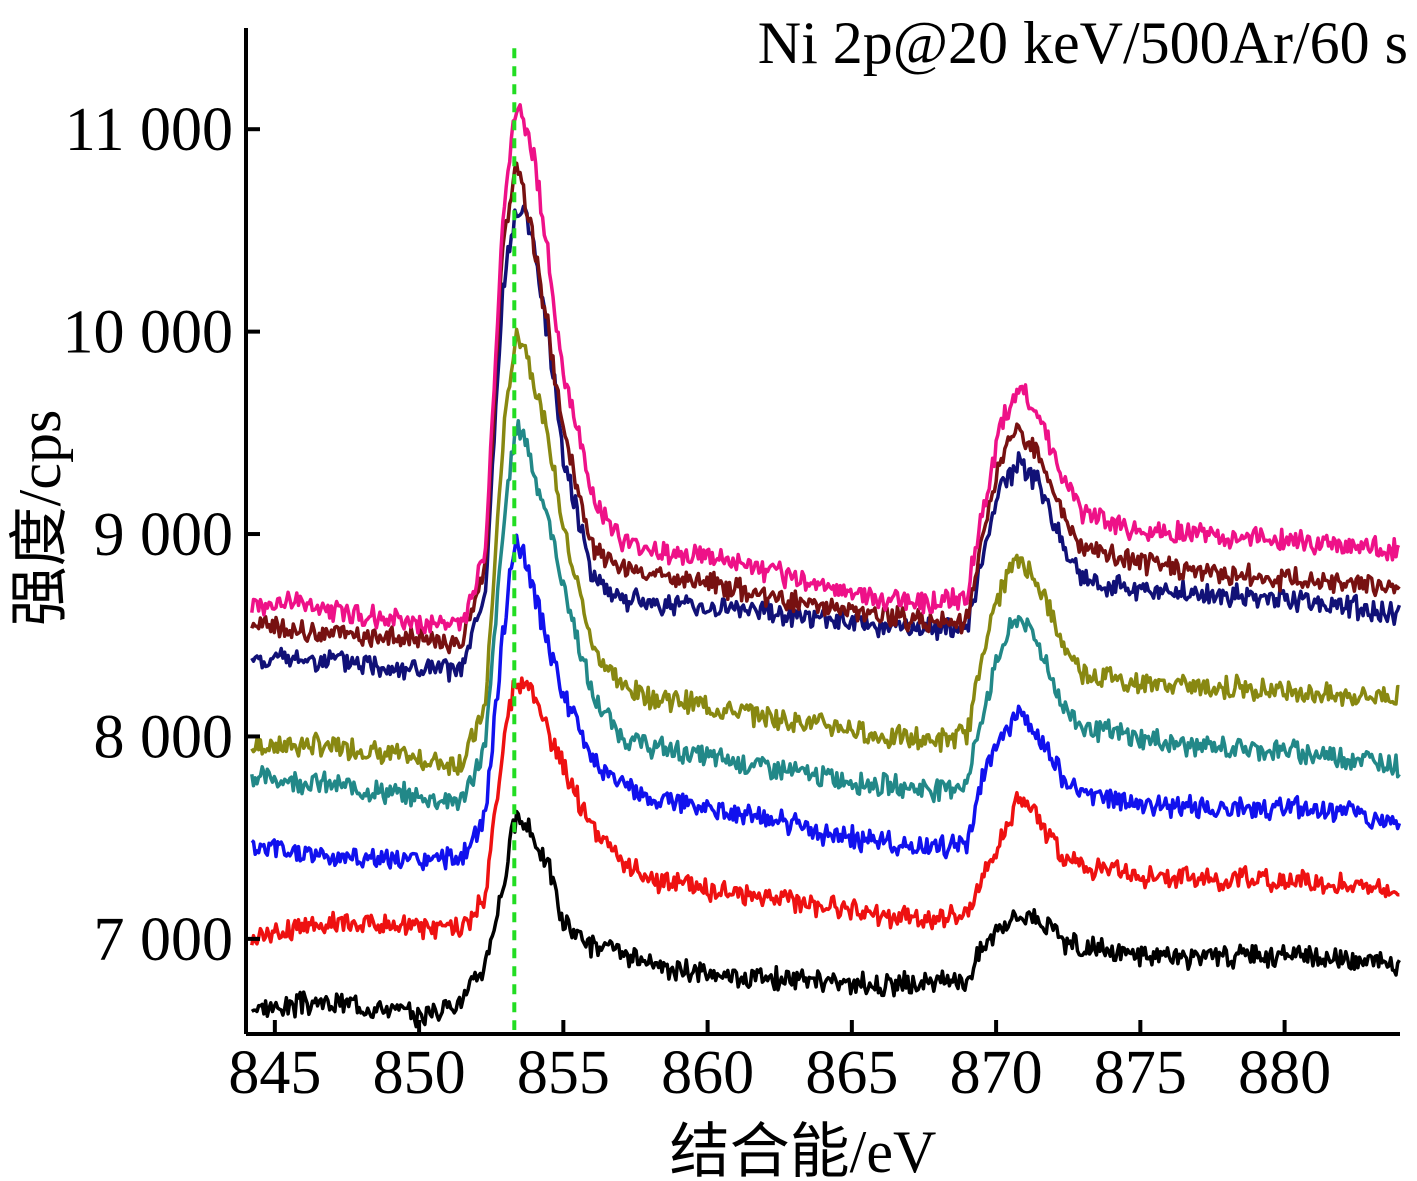  I want to click on x-tick-label: 870, so click(996, 1073).